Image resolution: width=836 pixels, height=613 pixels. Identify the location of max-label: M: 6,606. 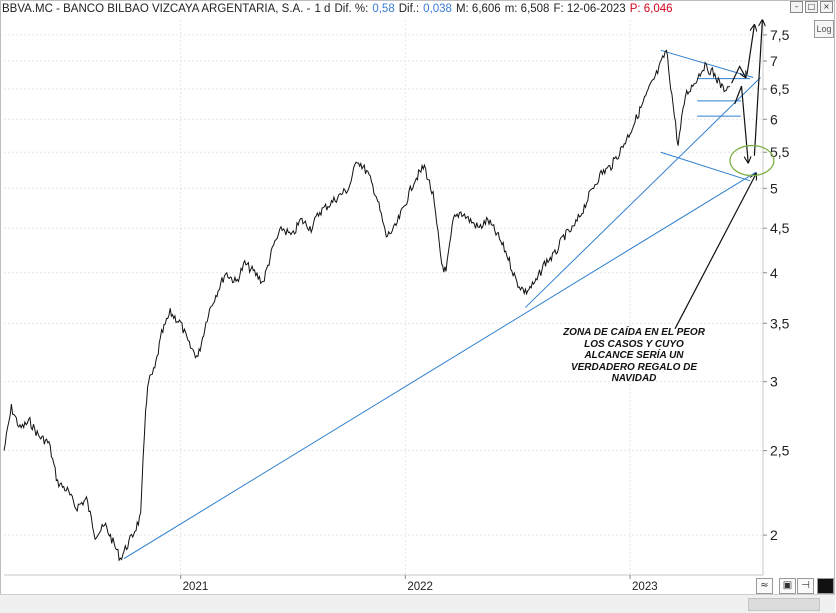
(478, 9).